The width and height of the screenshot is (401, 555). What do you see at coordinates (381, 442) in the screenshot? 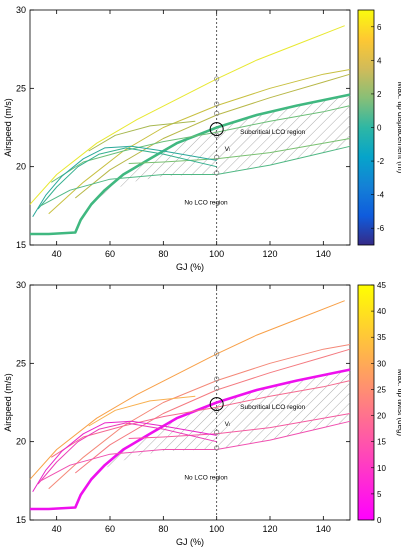
I see `colorbar-tick-label: 15` at bounding box center [381, 442].